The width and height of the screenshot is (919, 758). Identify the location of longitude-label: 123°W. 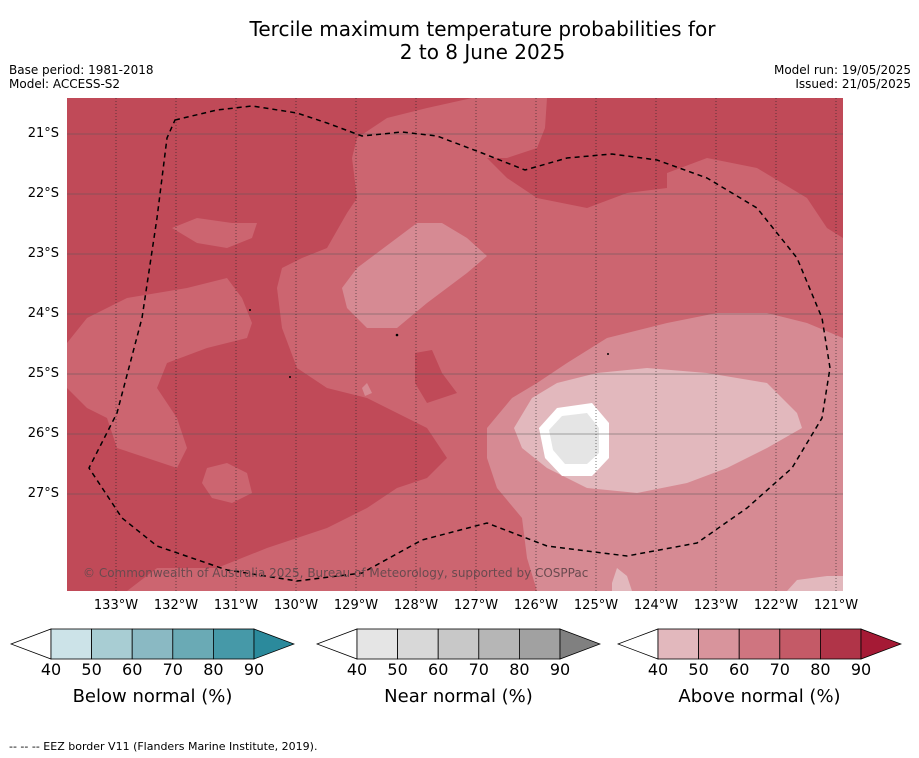
(716, 605).